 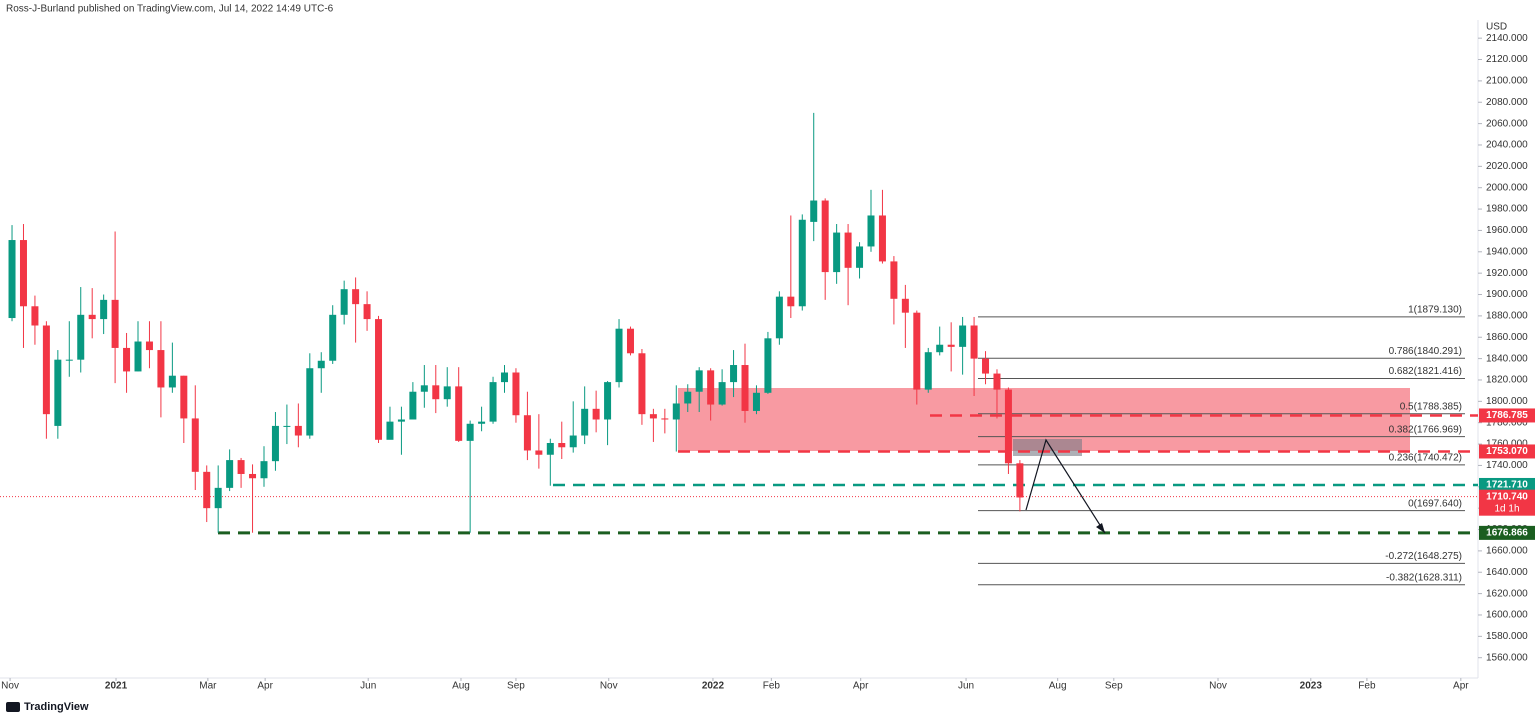 I want to click on price-tag-label: 1710.740, so click(x=1507, y=496).